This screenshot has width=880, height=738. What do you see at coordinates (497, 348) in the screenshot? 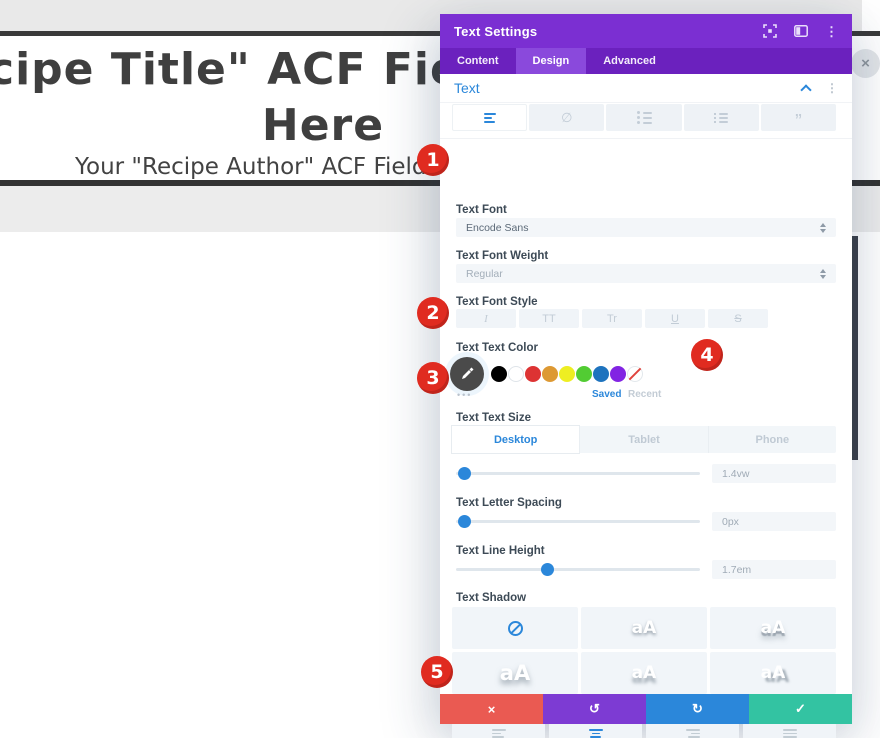
I see `text-color-label: Text Text Color` at bounding box center [497, 348].